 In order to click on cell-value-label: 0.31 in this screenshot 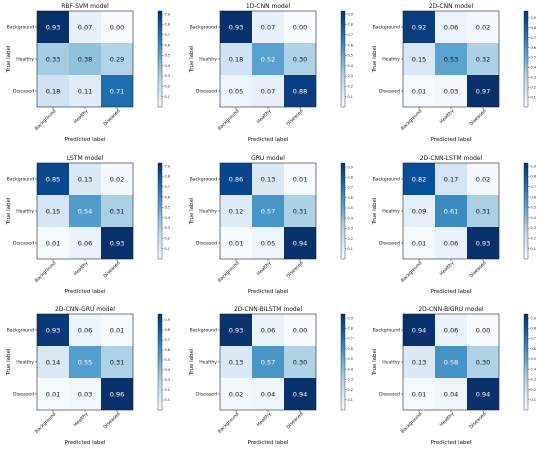, I will do `click(117, 362)`.